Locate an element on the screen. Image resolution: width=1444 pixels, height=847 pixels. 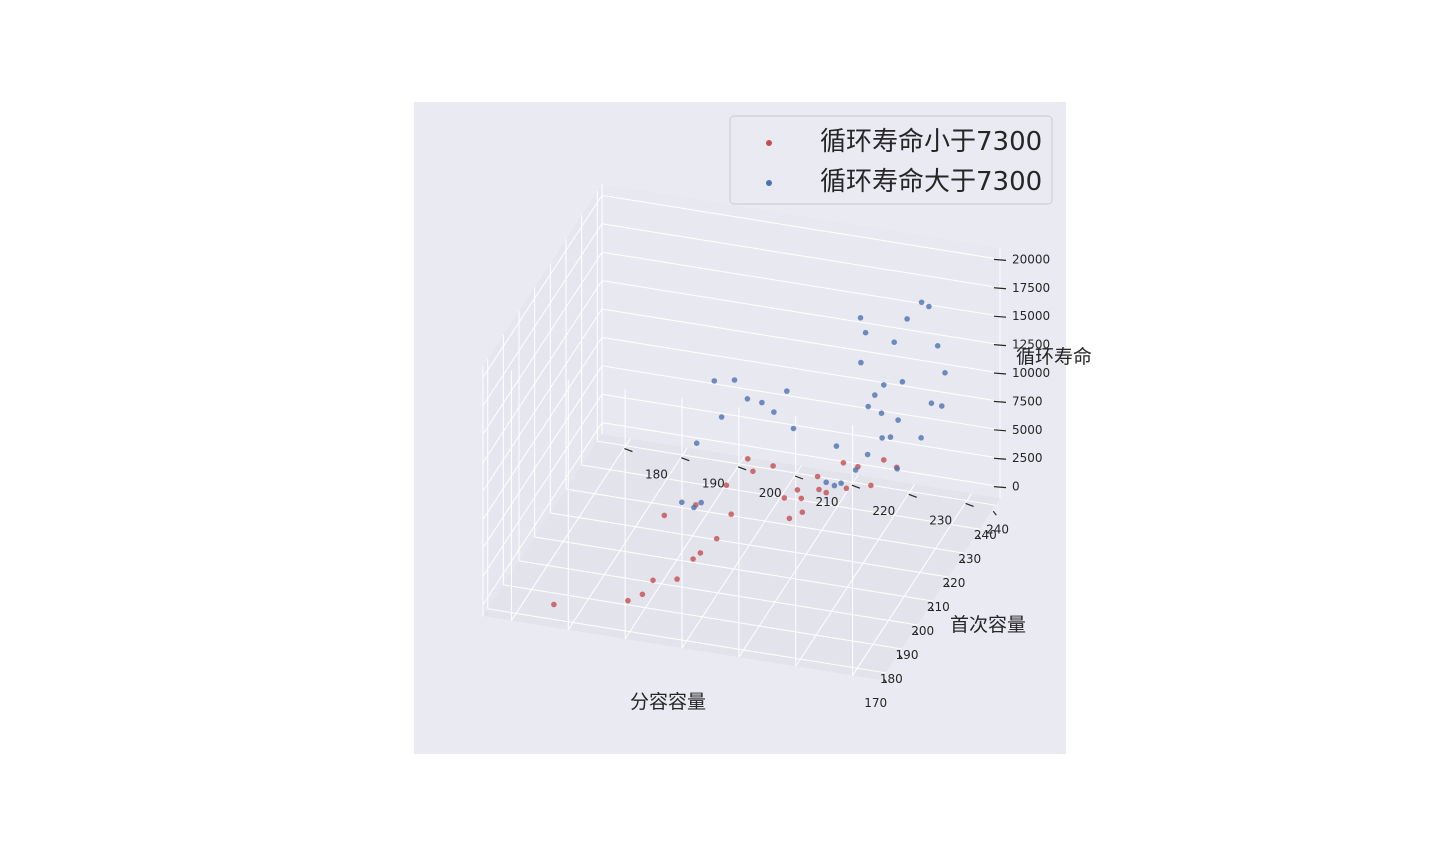
z-tick-label: 15000 is located at coordinates (1031, 316).